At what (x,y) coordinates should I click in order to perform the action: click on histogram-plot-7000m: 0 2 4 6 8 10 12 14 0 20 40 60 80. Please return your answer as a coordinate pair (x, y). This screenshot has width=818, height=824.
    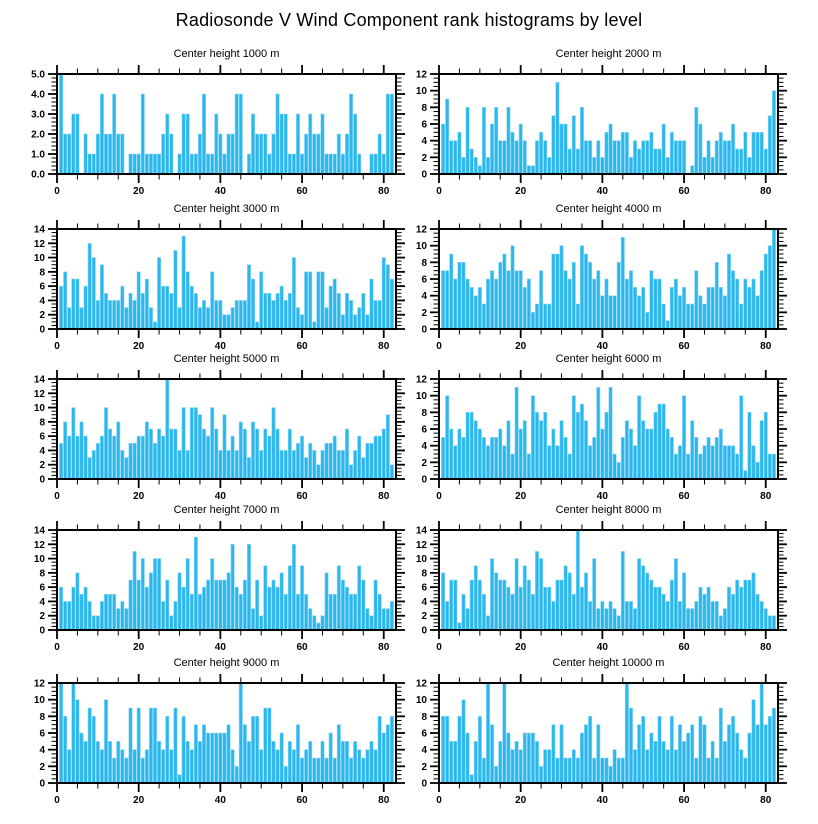
    Looking at the image, I should click on (219, 586).